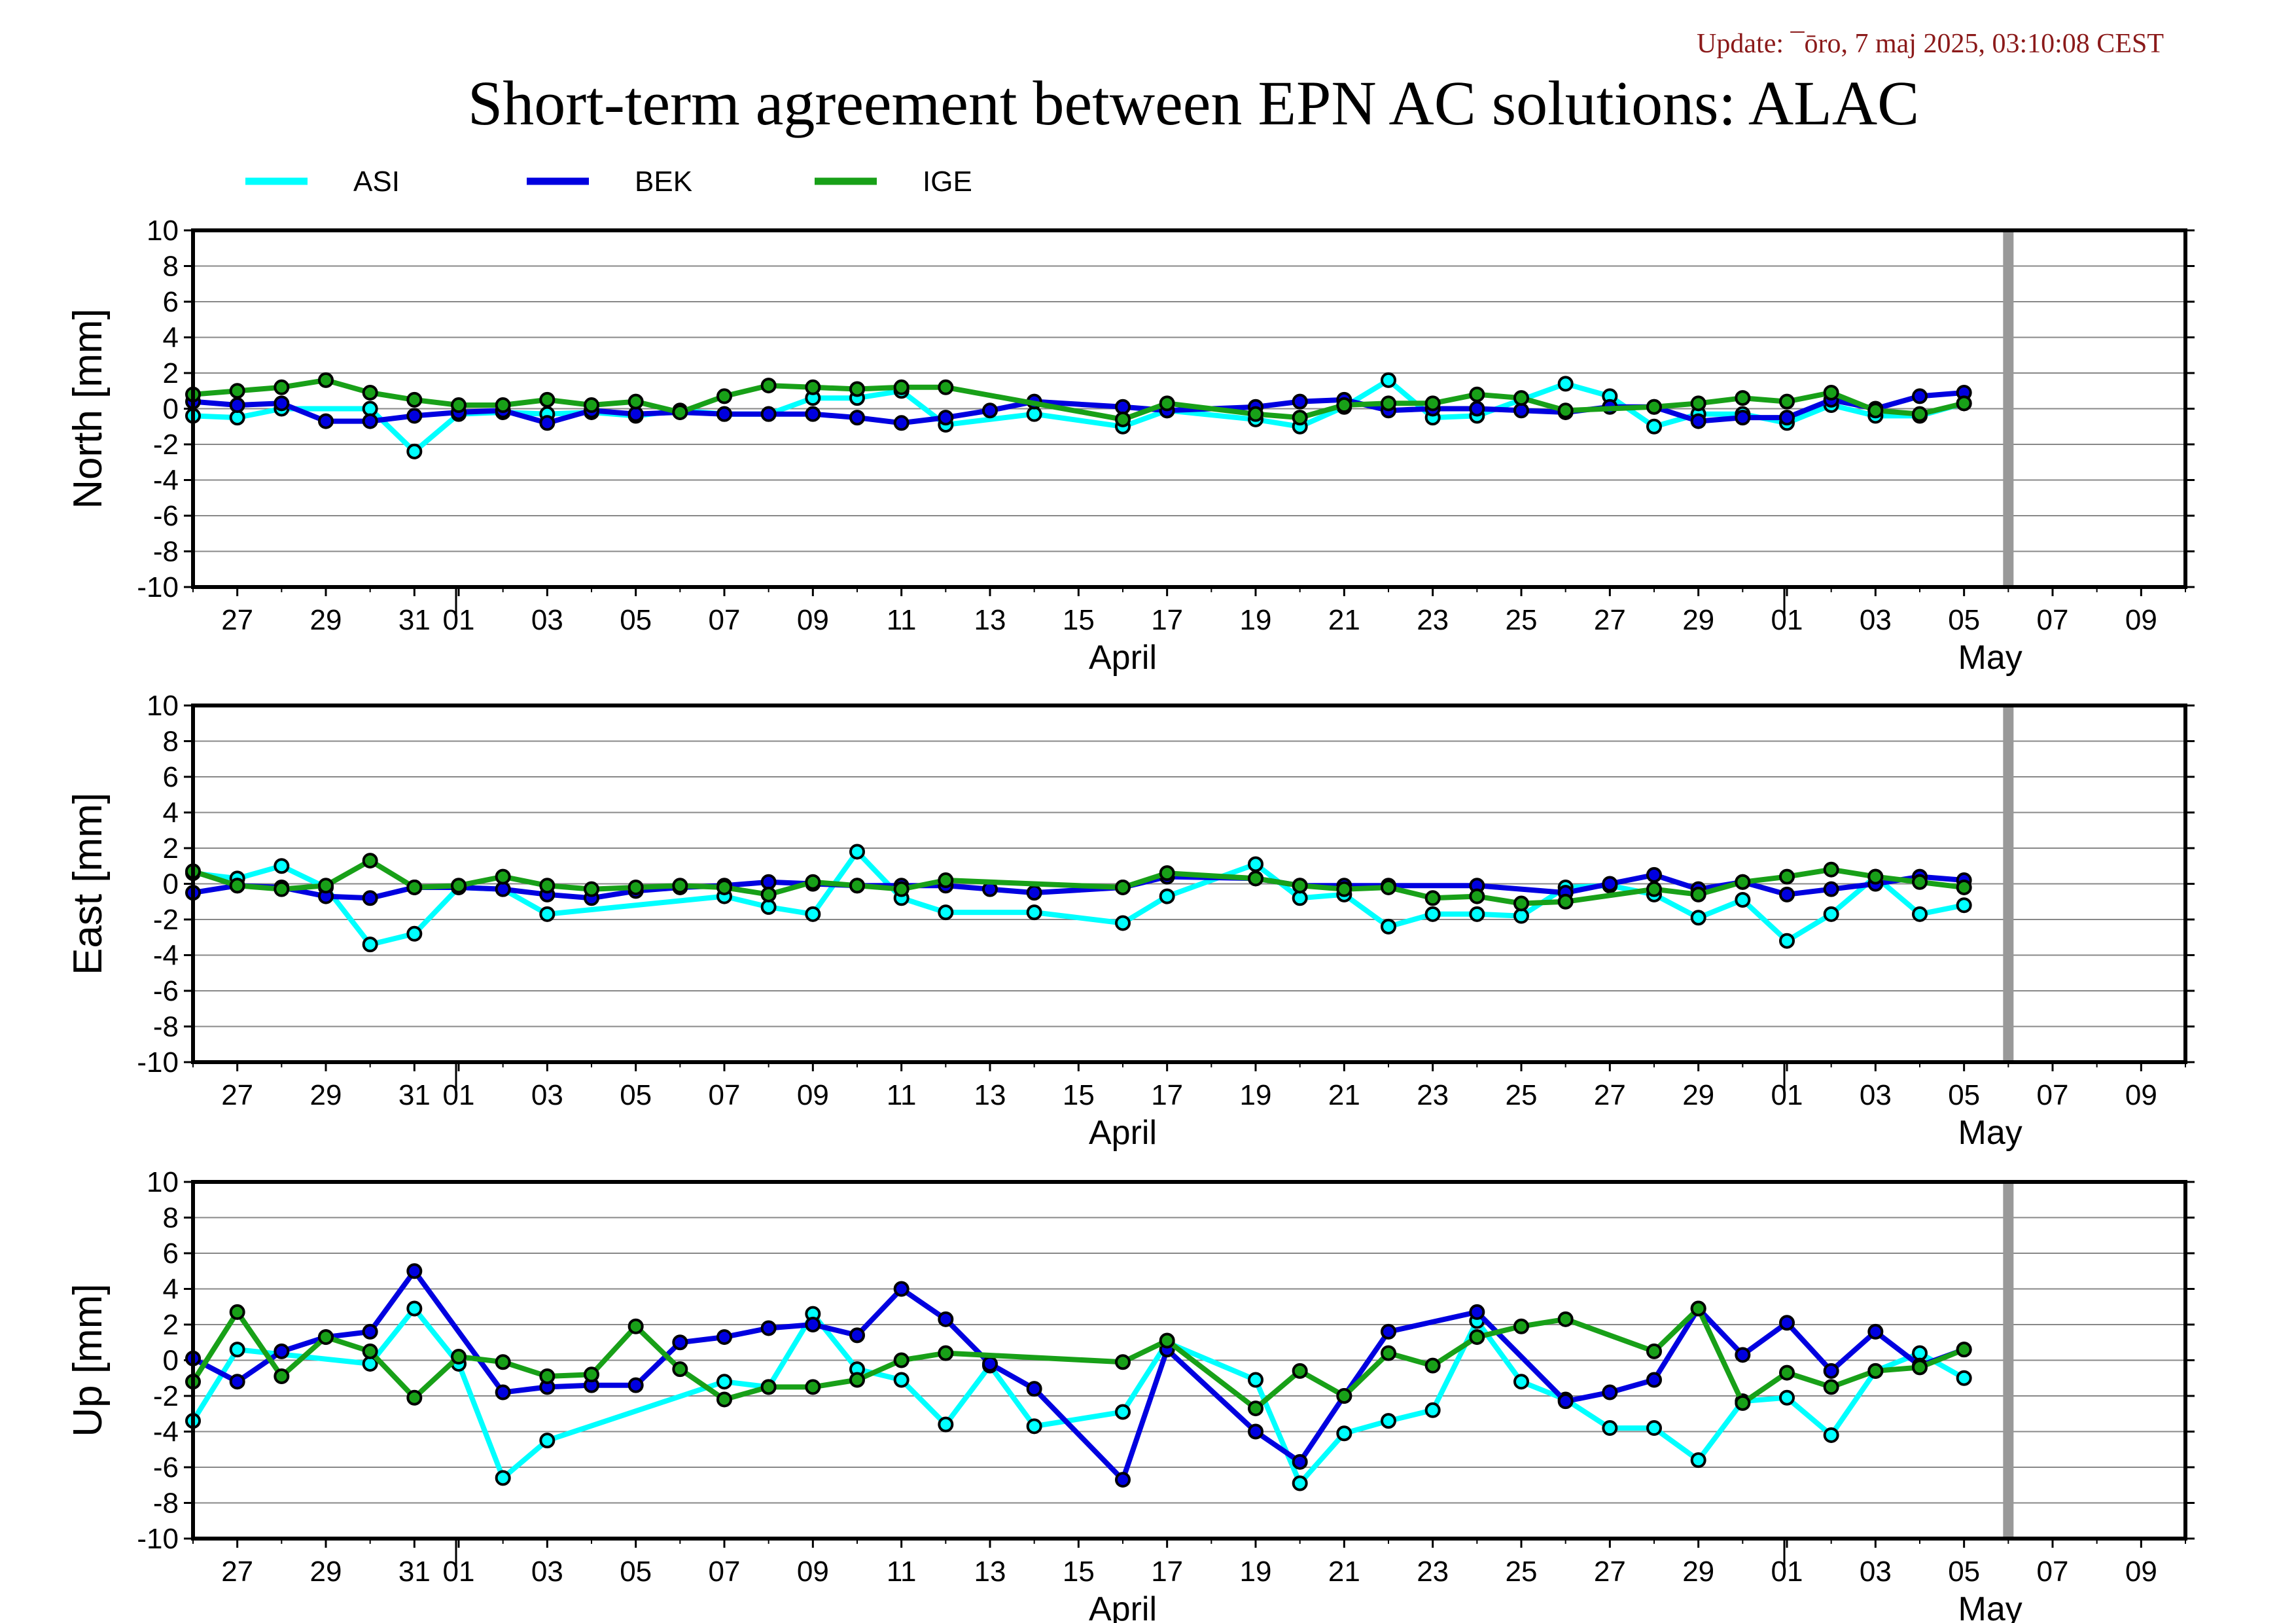 The image size is (2296, 1623). I want to click on legend-label-bek: BEK, so click(664, 182).